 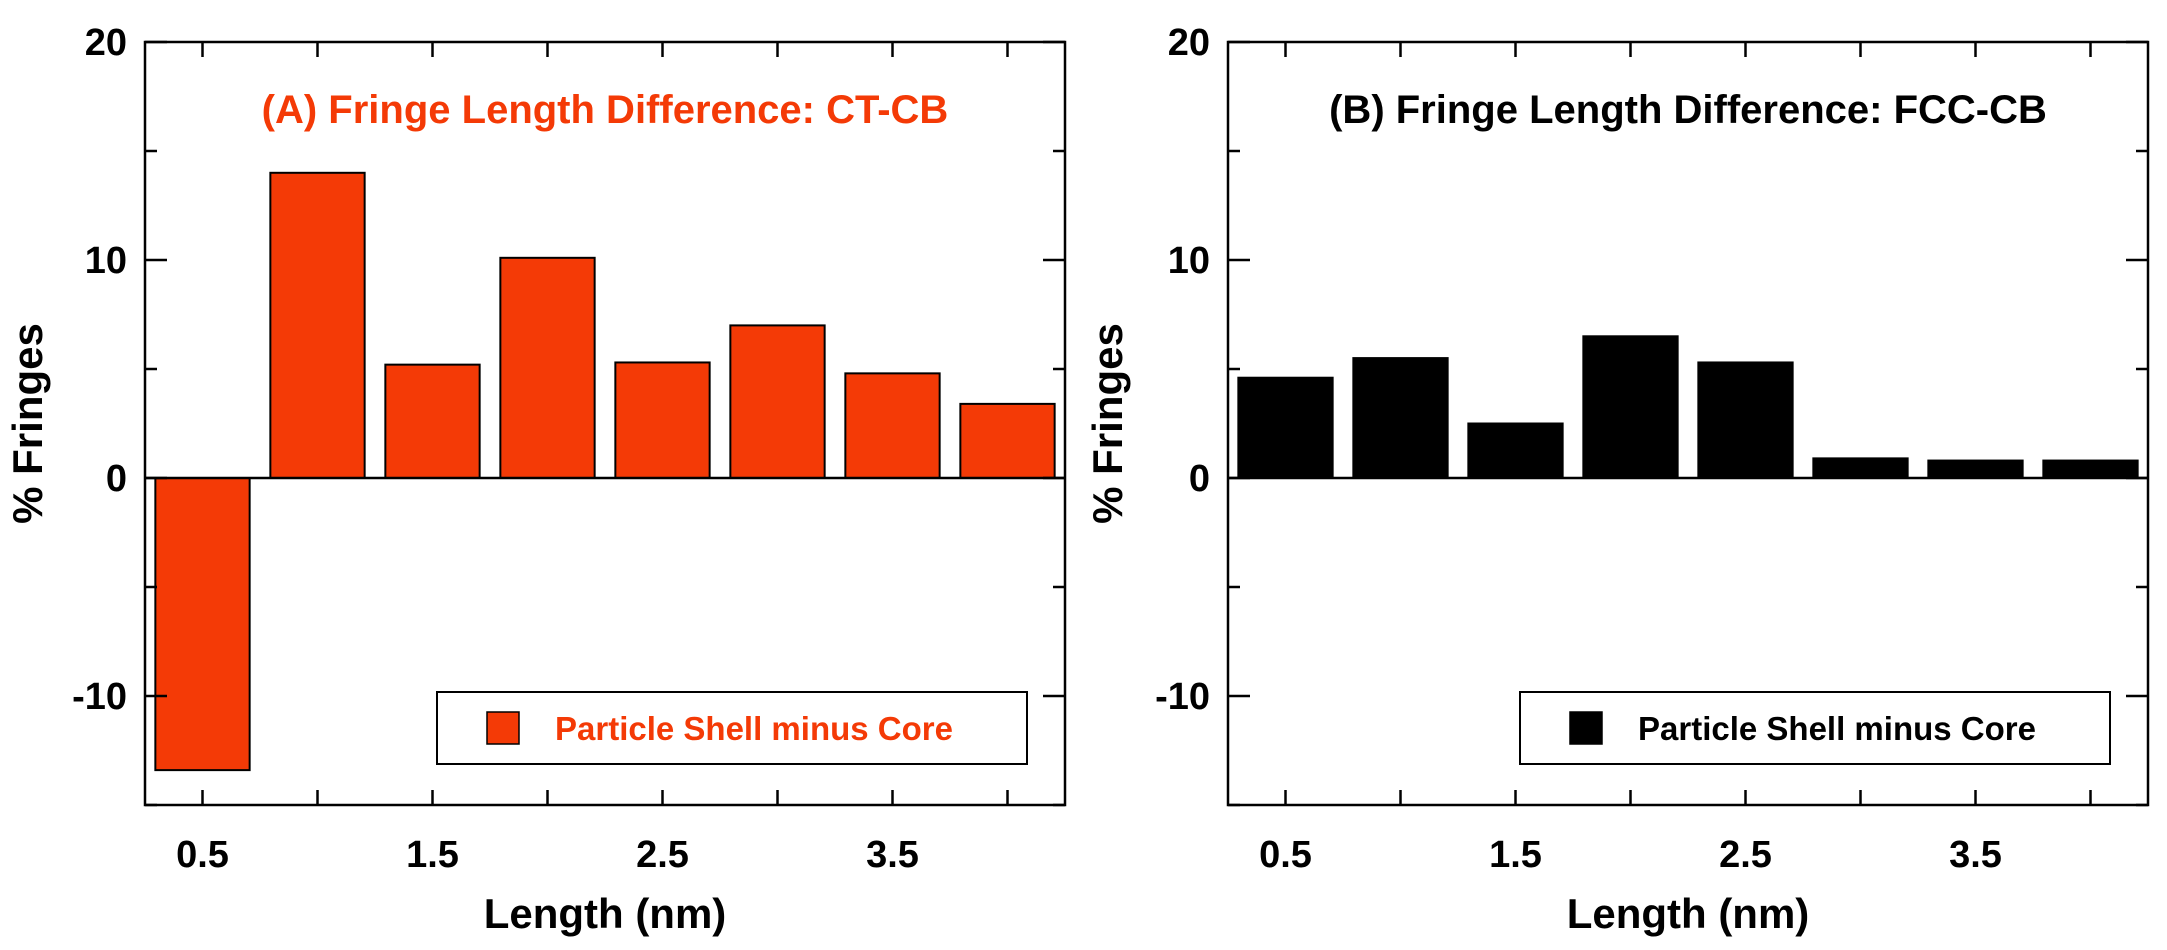 What do you see at coordinates (99, 697) in the screenshot?
I see `panel-a-y-tick-label: -10` at bounding box center [99, 697].